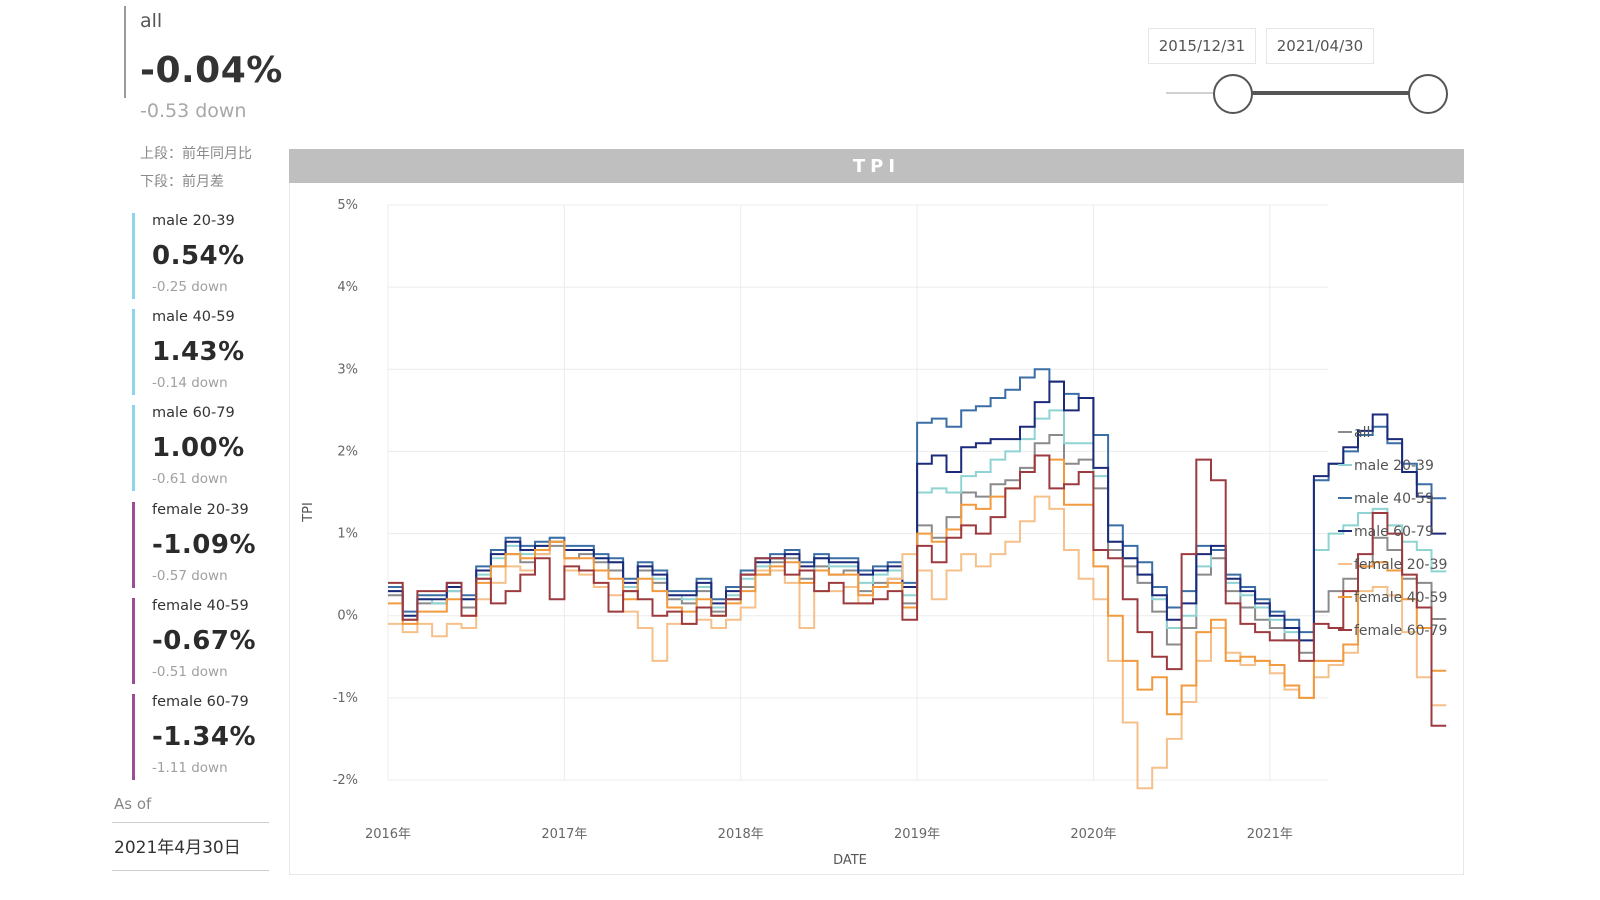 The image size is (1600, 900). What do you see at coordinates (1394, 532) in the screenshot?
I see `legend-item: male 60-79` at bounding box center [1394, 532].